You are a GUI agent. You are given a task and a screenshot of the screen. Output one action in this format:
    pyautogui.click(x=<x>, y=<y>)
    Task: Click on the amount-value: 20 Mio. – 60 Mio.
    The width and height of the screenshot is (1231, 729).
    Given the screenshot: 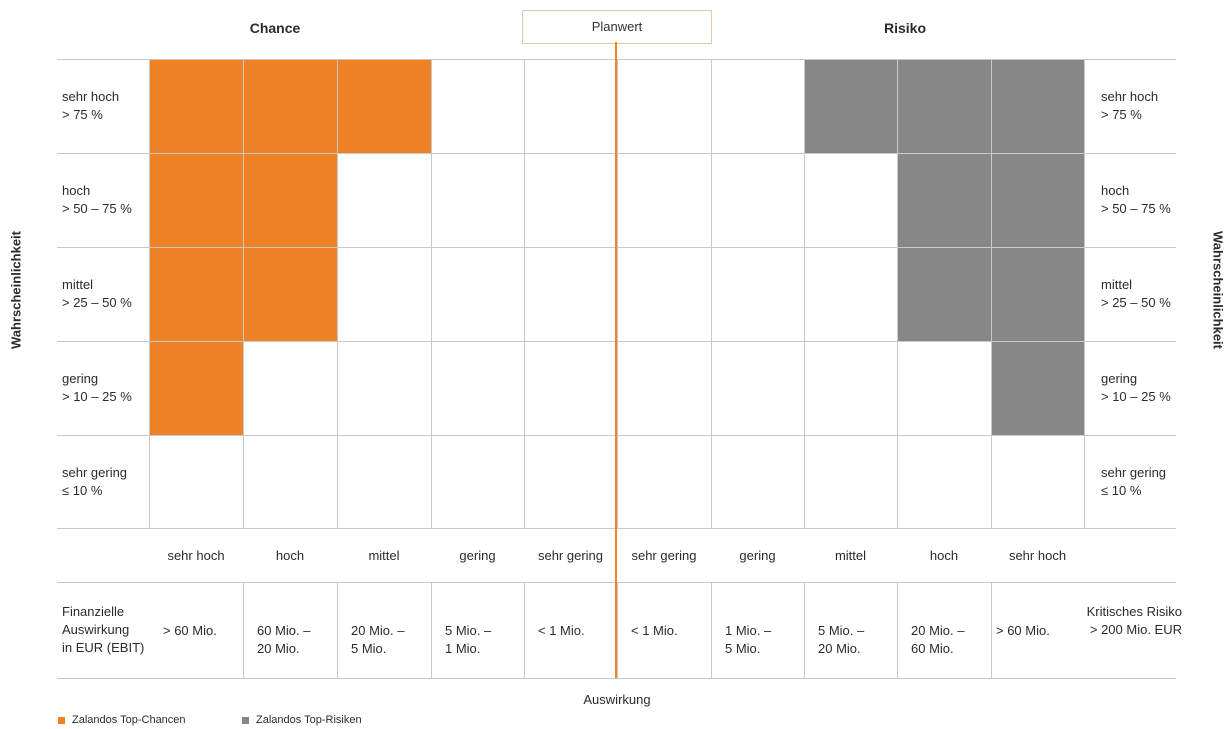 What is the action you would take?
    pyautogui.click(x=937, y=640)
    